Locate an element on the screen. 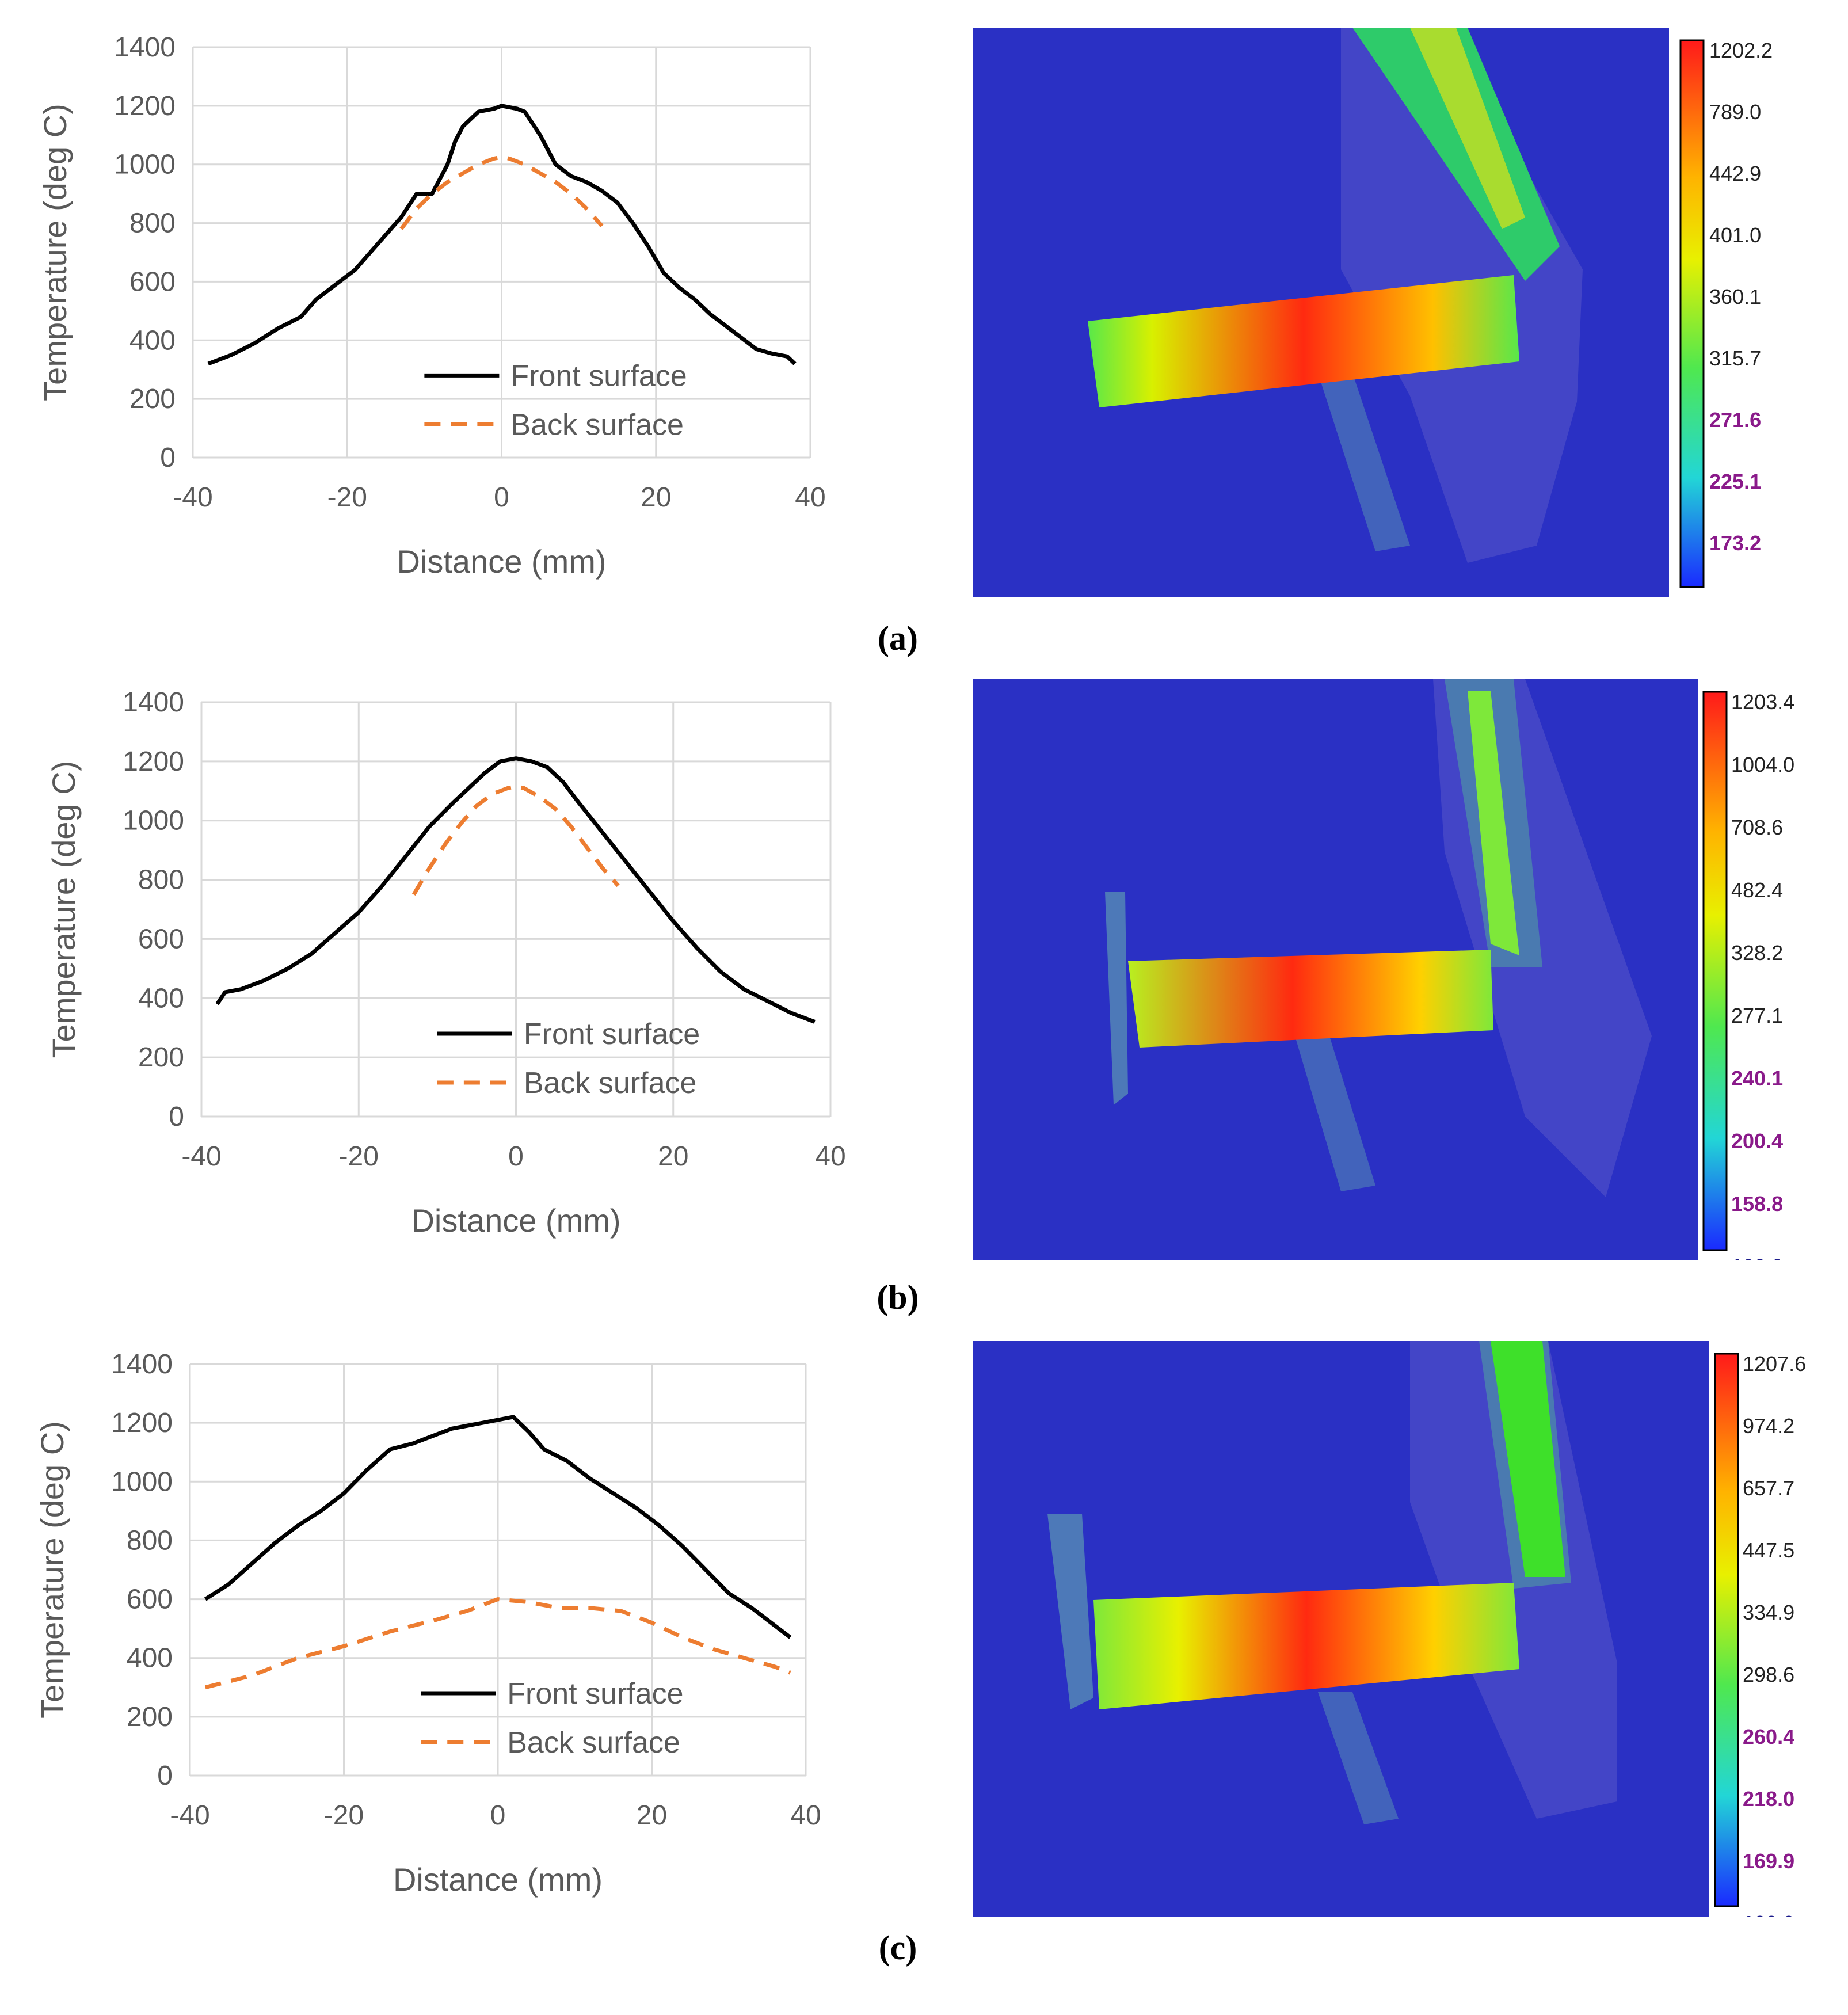  colorbar-label: 1004.0 is located at coordinates (1762, 764).